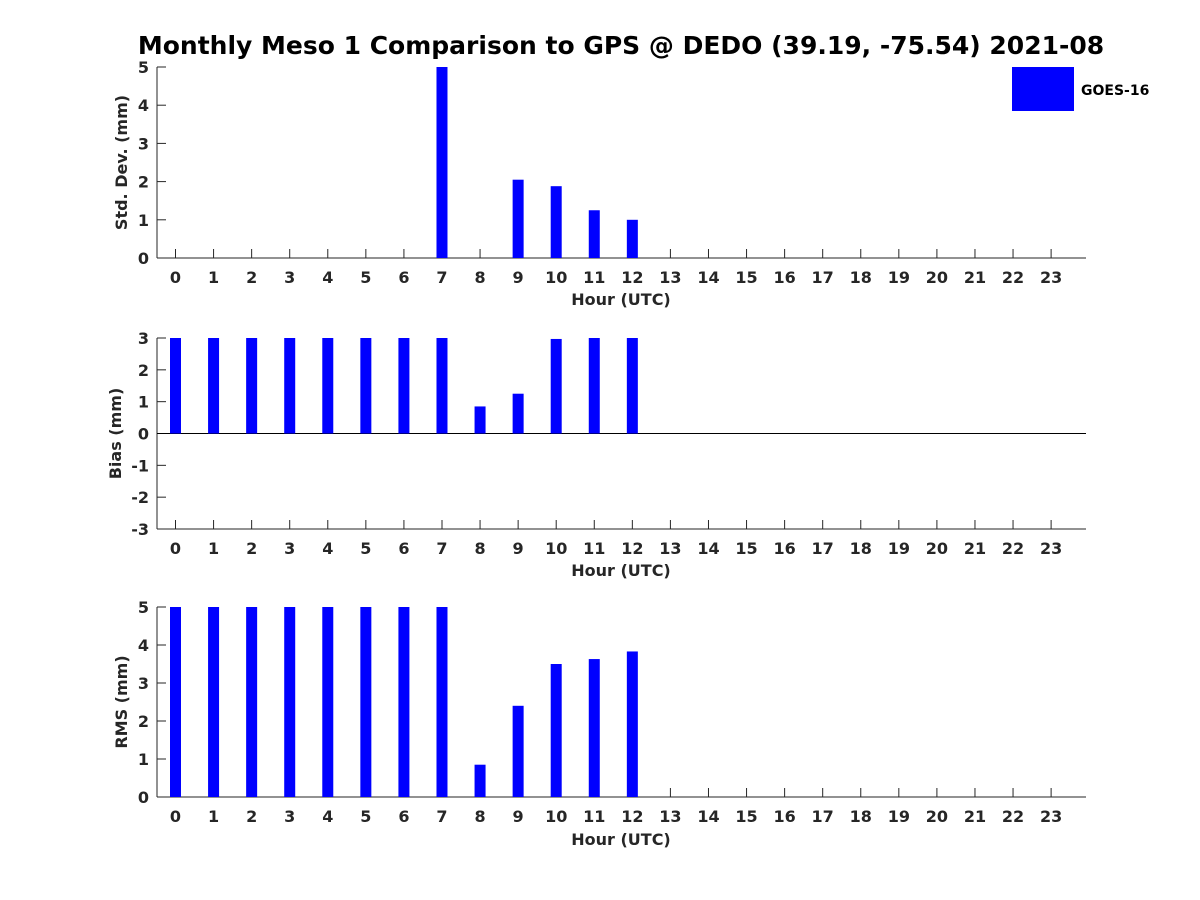  Describe the element at coordinates (621, 299) in the screenshot. I see `x-axis-label: Hour (UTC)` at that location.